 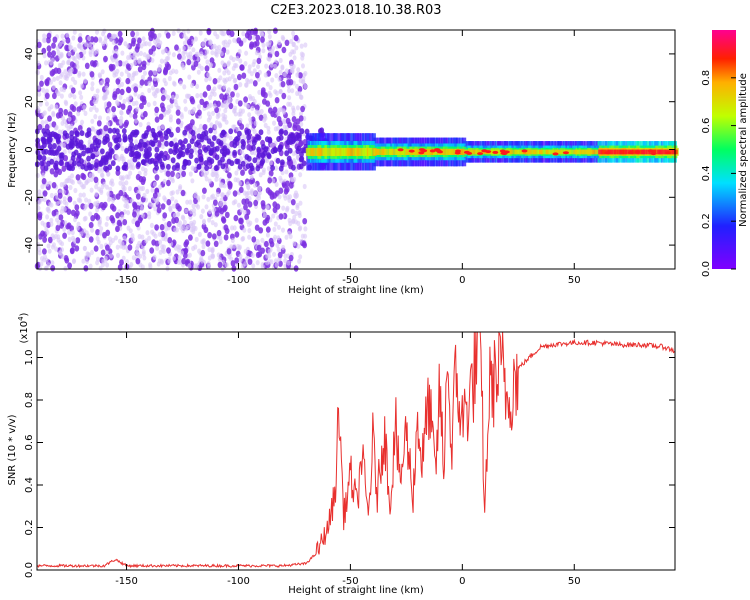 I want to click on colorbar-tick-label: 0.2, so click(x=706, y=221).